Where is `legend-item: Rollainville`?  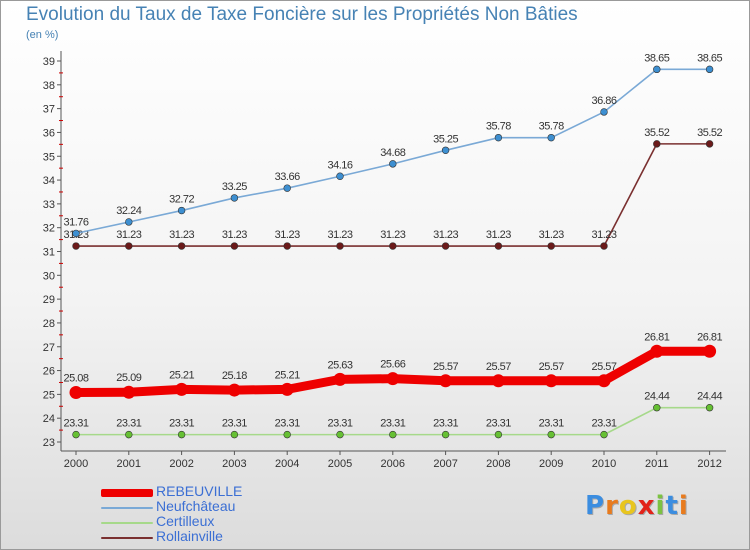 legend-item: Rollainville is located at coordinates (211, 536).